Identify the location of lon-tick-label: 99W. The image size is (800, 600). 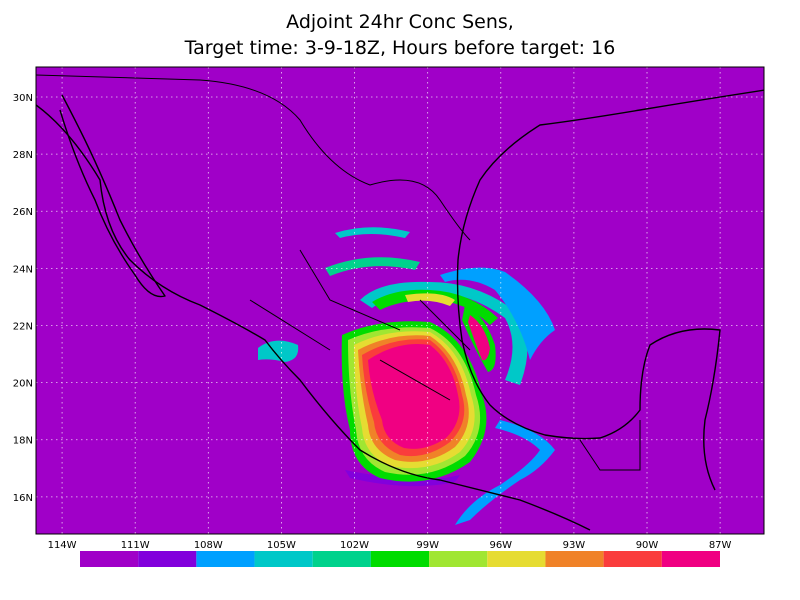
(427, 545).